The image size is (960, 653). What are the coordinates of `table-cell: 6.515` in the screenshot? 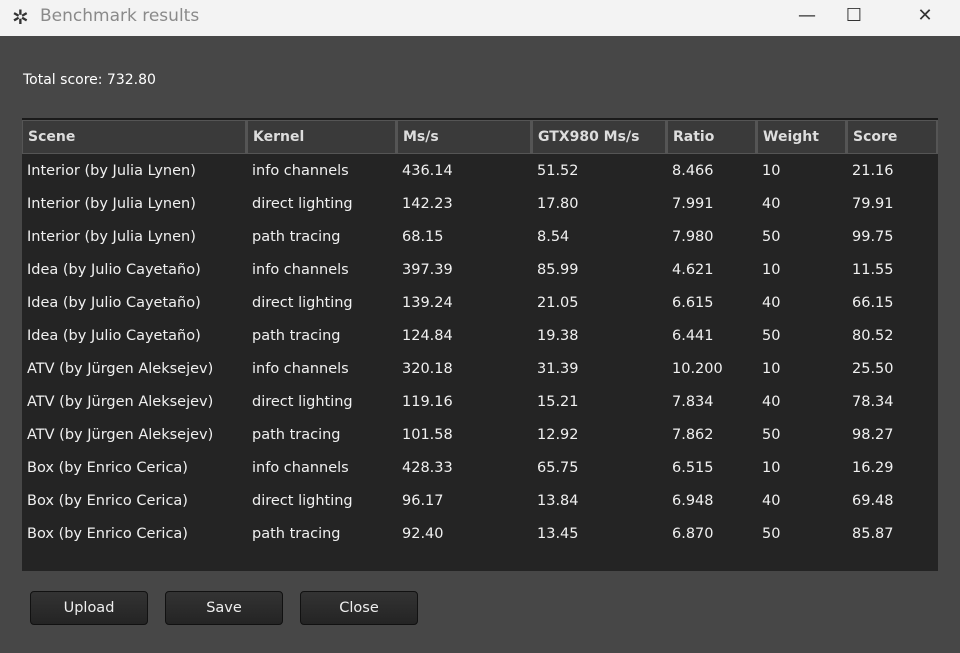 It's located at (693, 467).